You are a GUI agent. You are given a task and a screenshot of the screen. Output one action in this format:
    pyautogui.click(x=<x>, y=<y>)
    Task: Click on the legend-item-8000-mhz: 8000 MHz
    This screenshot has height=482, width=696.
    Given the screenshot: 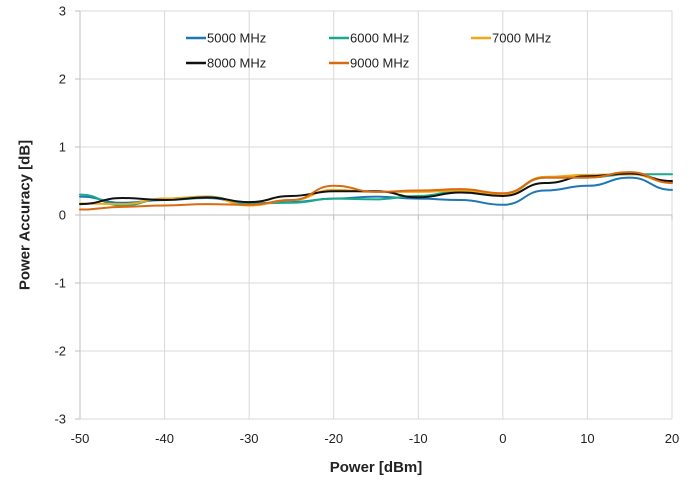 What is the action you would take?
    pyautogui.click(x=226, y=63)
    